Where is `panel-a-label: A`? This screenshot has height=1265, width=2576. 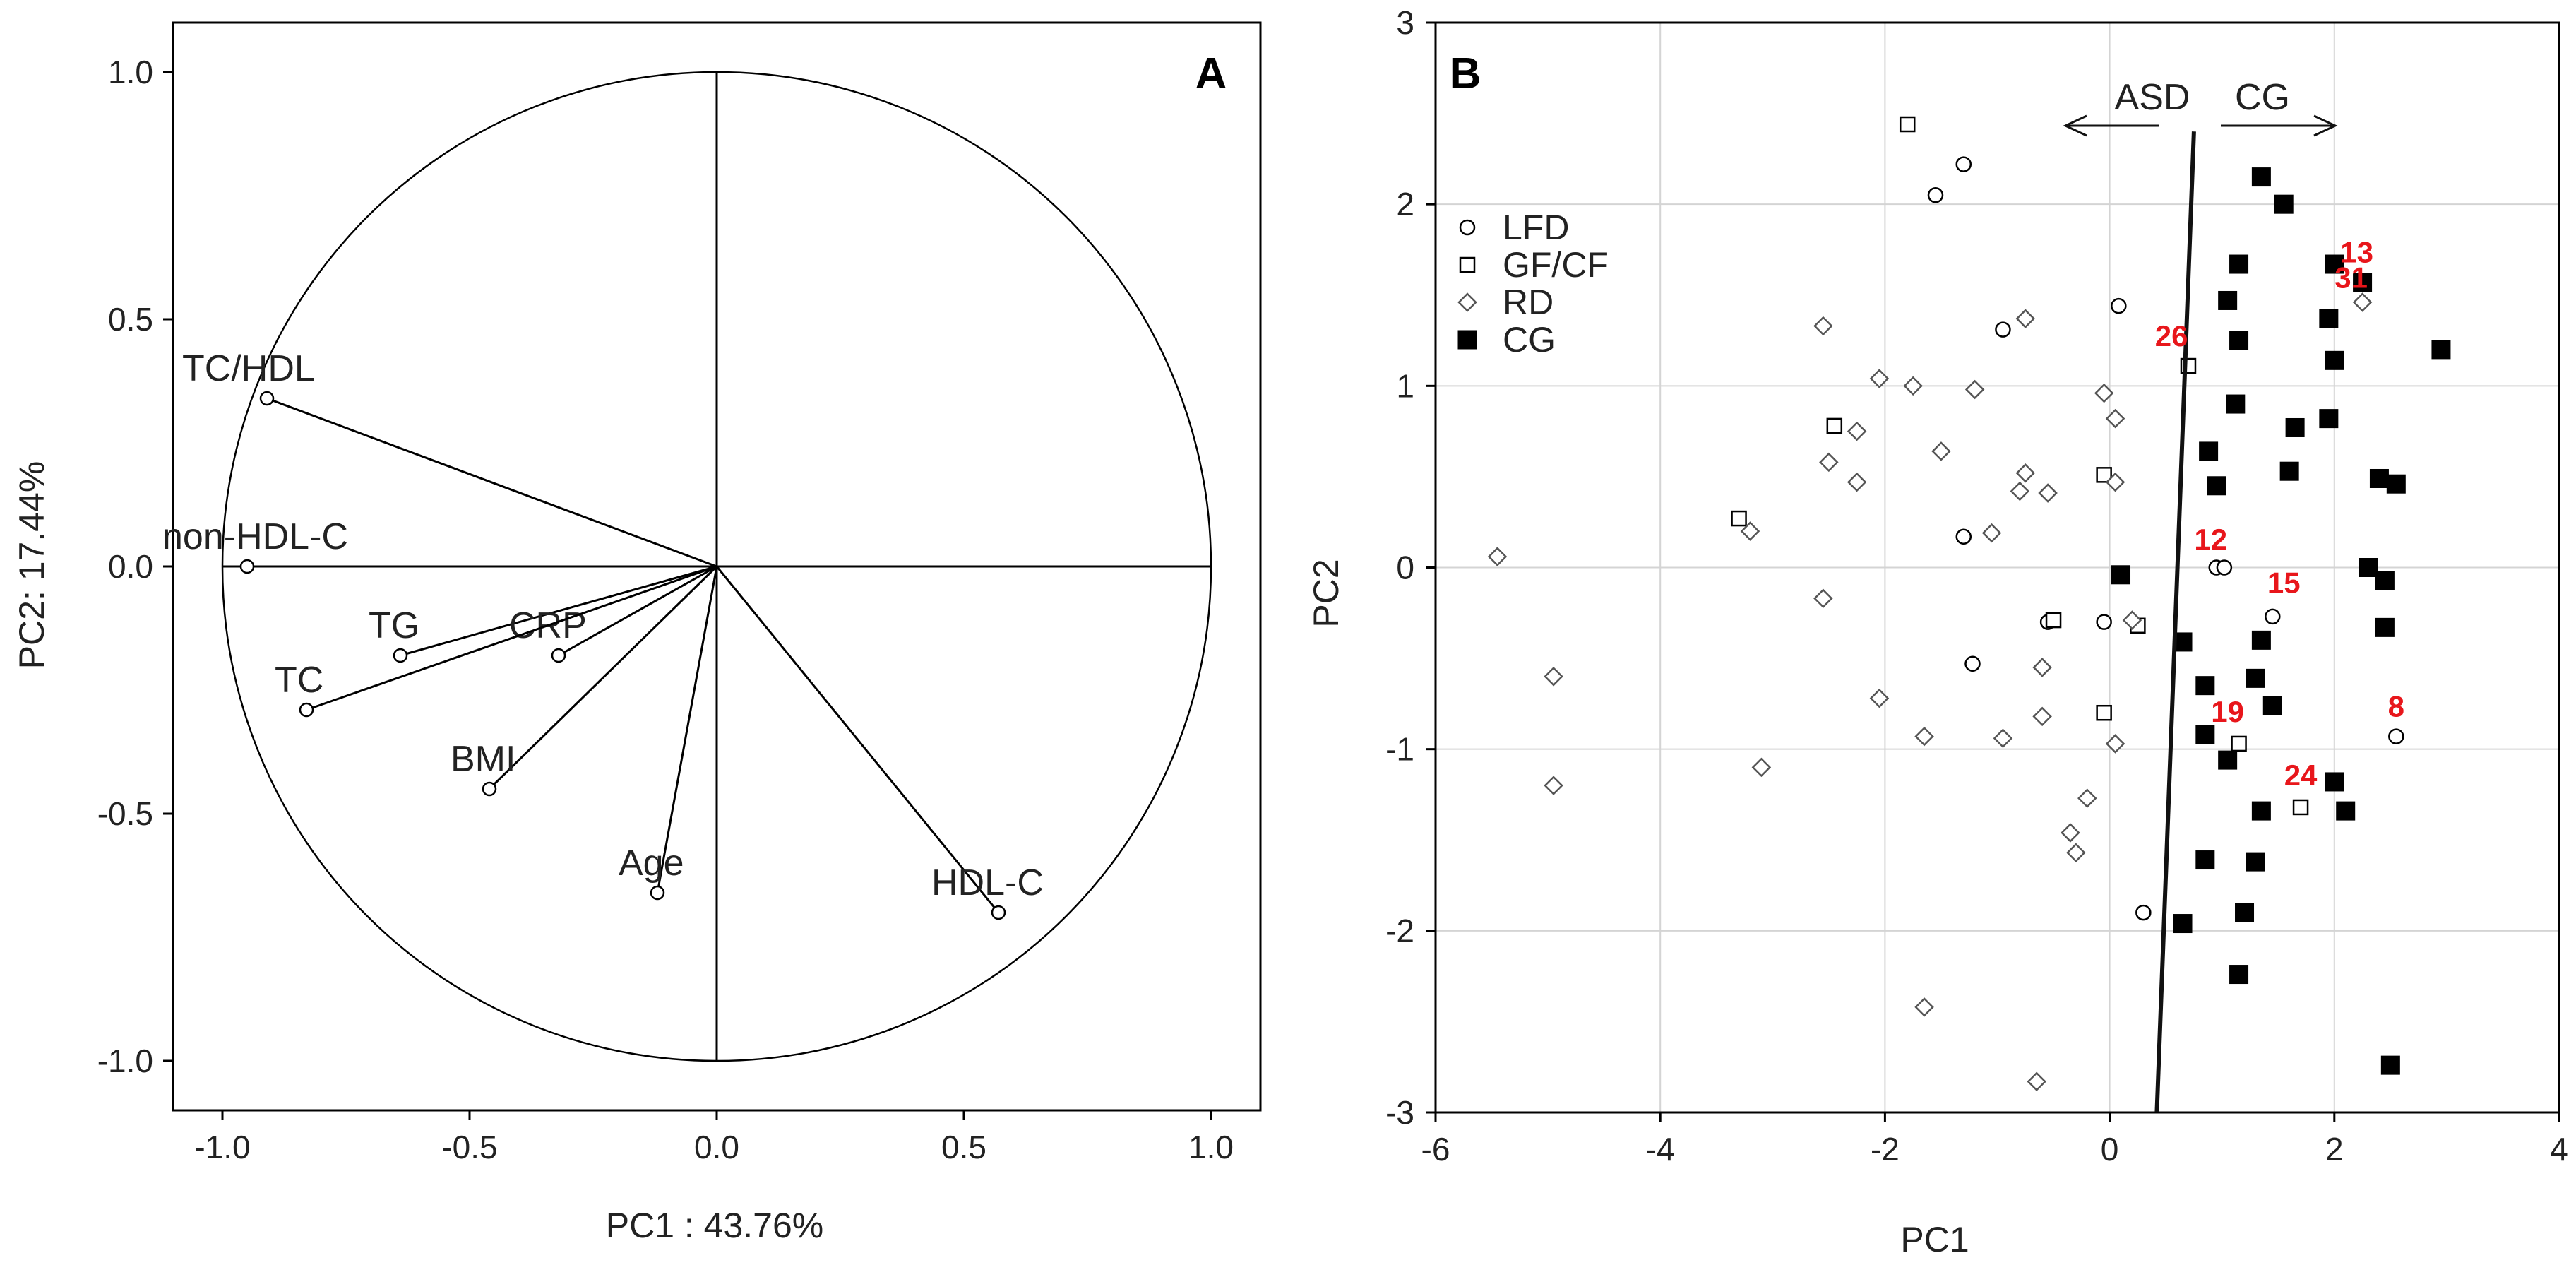
panel-a-label: A is located at coordinates (1211, 73).